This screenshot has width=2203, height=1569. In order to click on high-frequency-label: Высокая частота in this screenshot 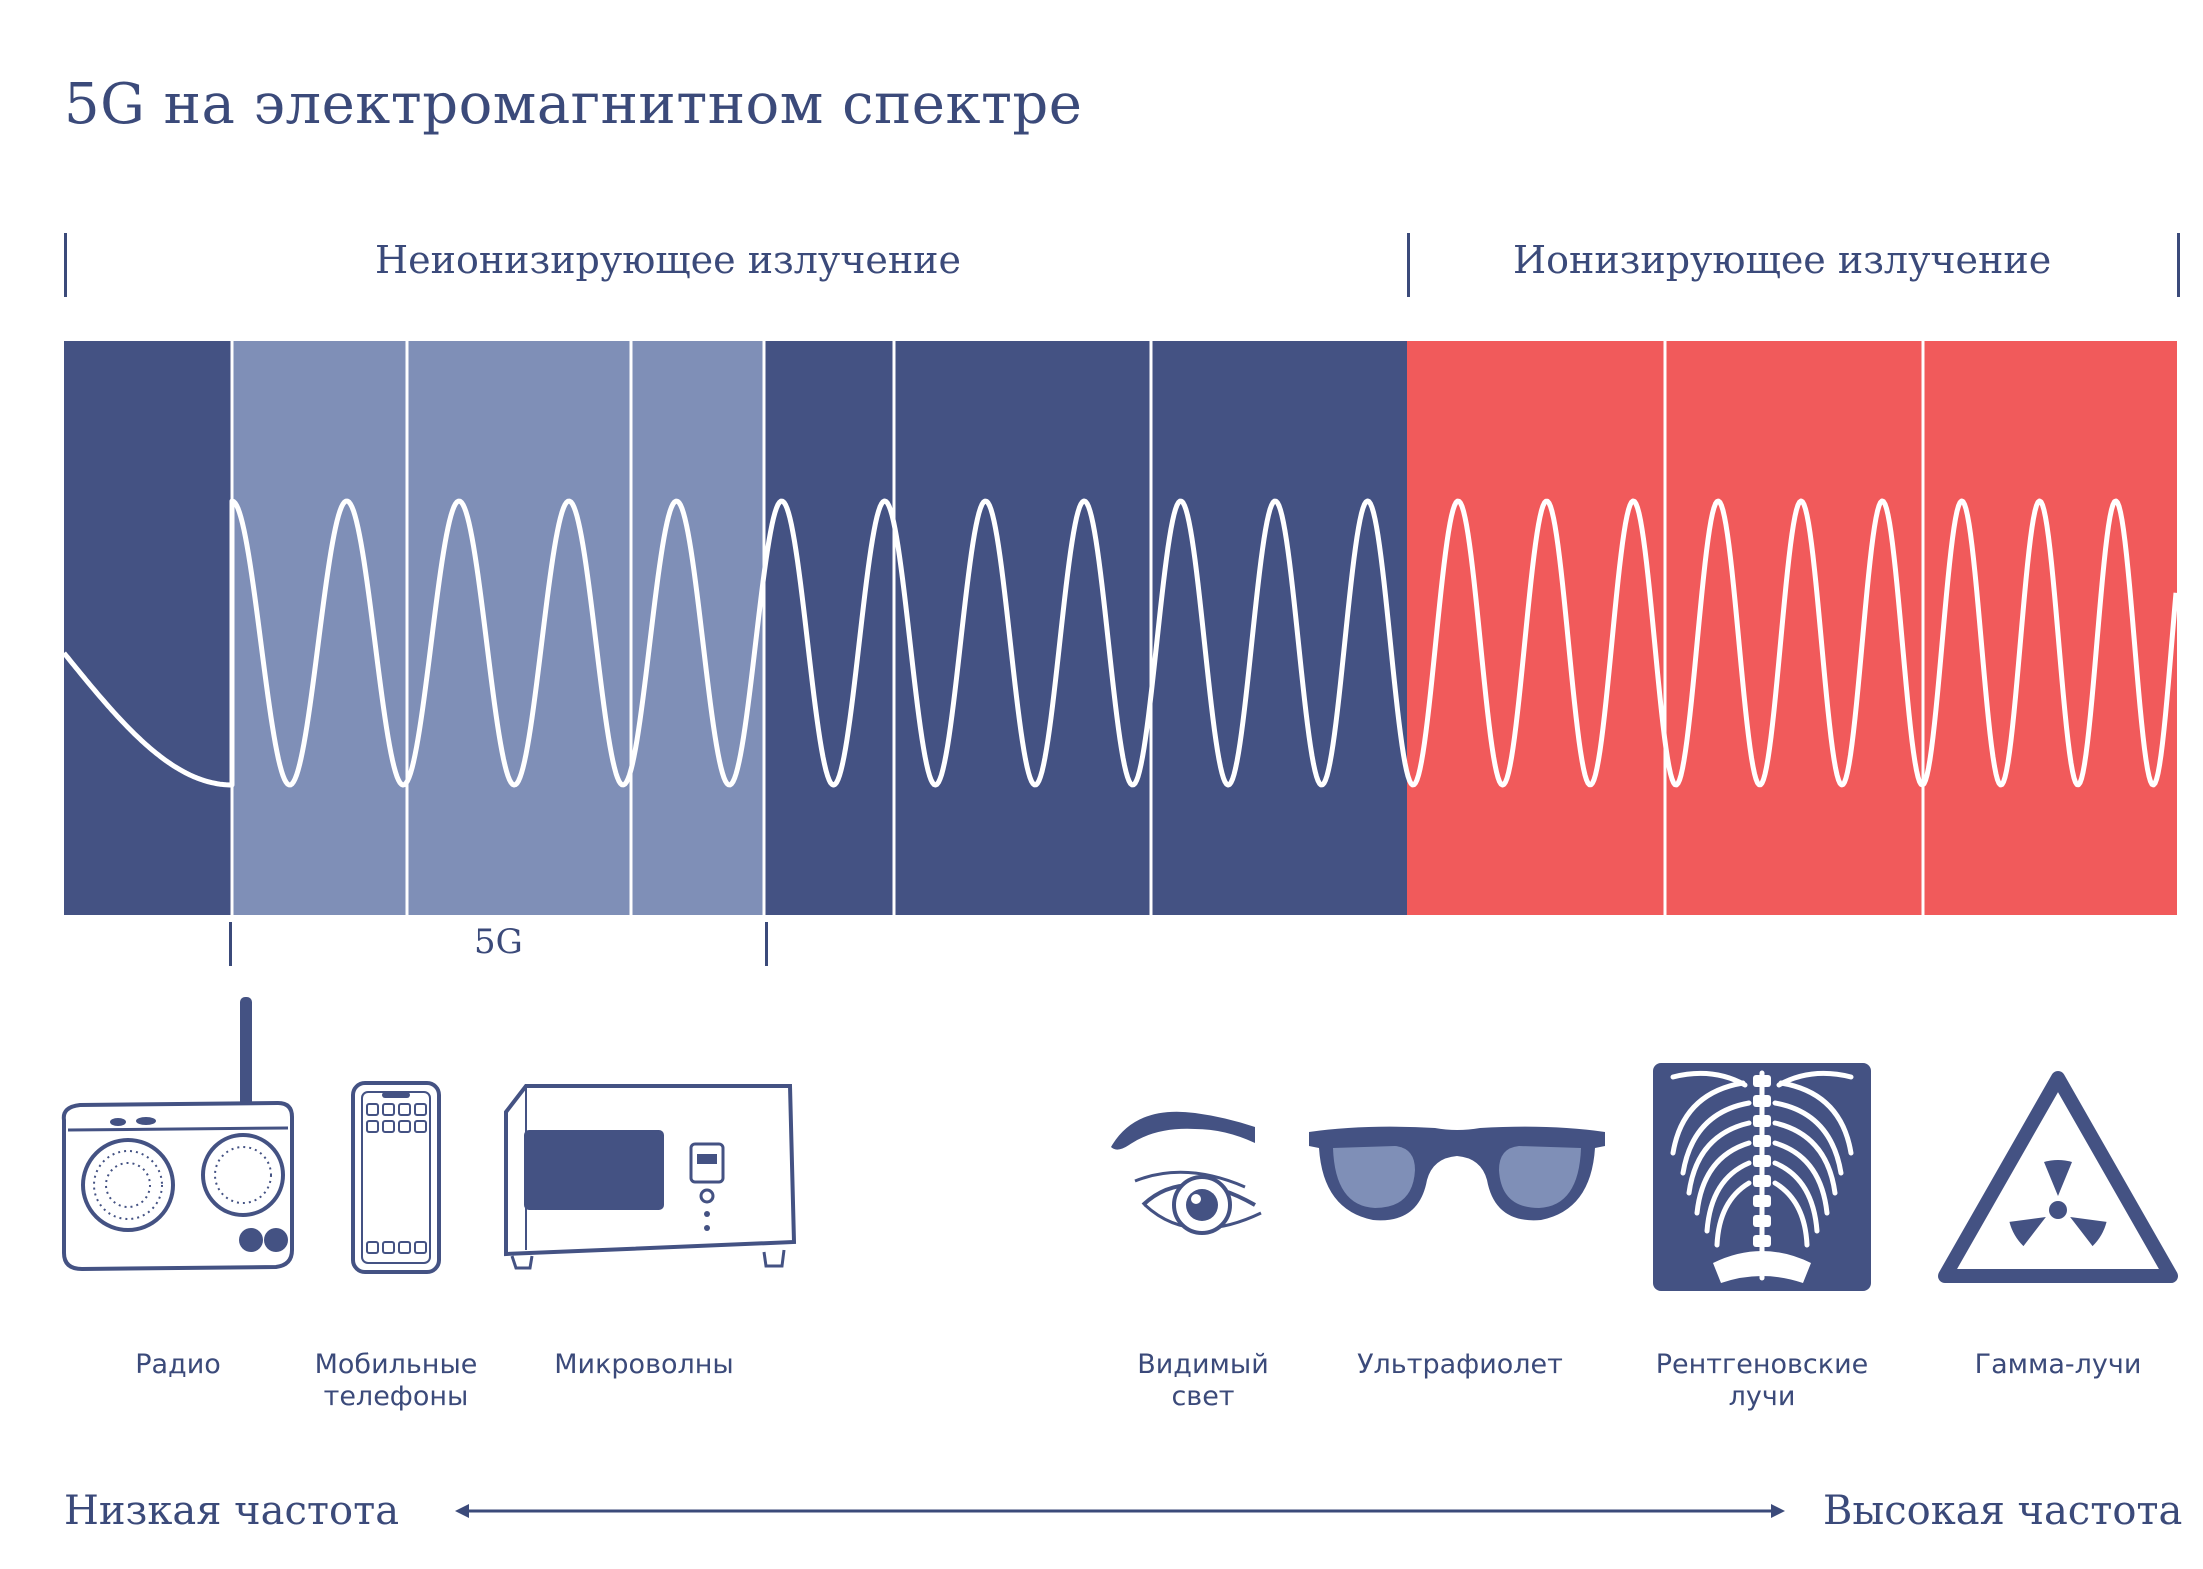, I will do `click(2003, 1511)`.